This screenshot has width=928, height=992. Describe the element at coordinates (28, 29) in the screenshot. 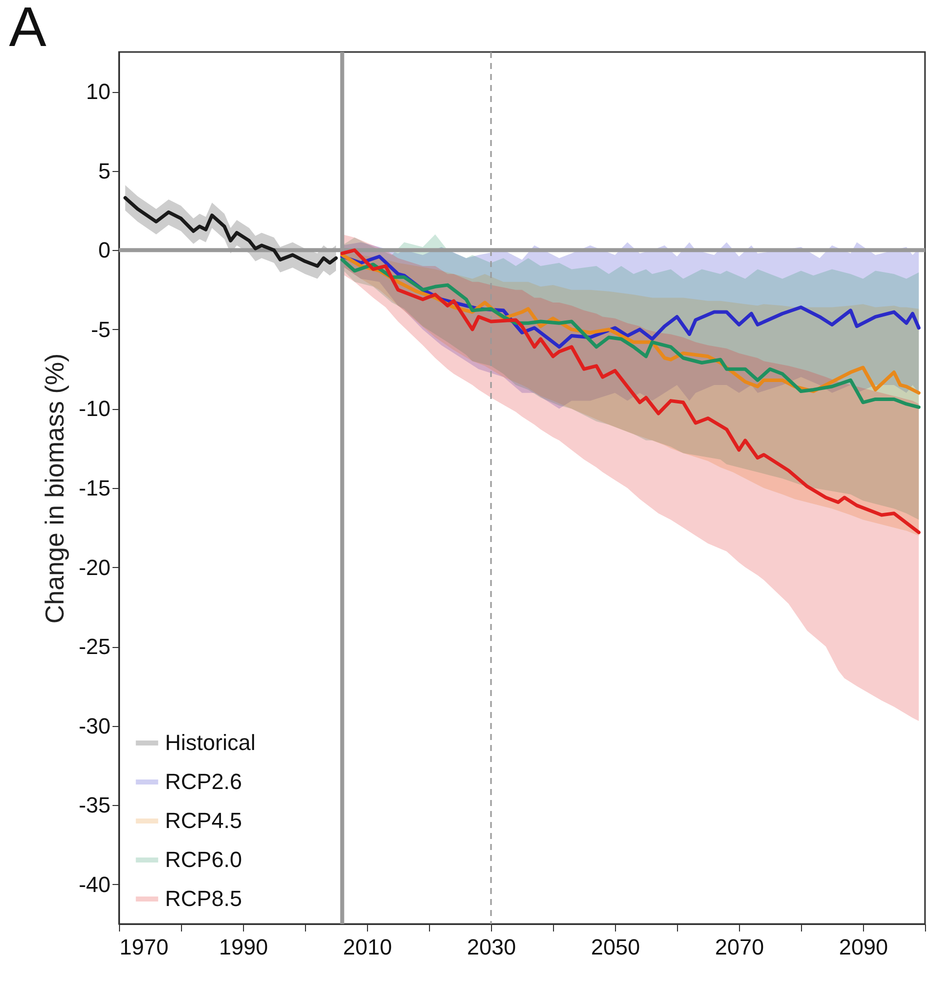

I see `chart-title: A` at that location.